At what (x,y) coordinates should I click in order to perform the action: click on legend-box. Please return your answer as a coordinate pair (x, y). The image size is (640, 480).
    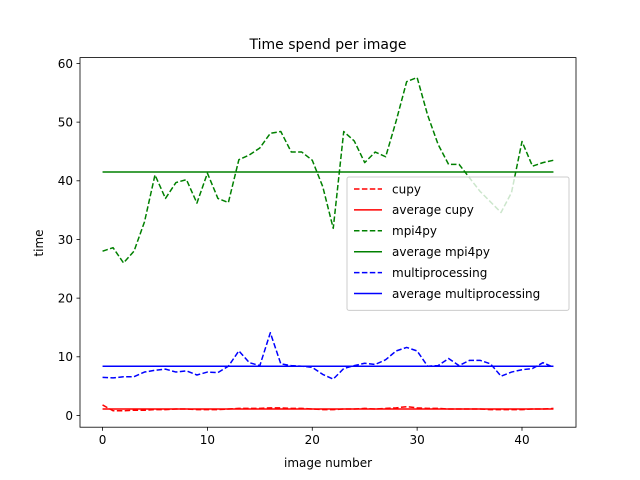
    Looking at the image, I should click on (458, 243).